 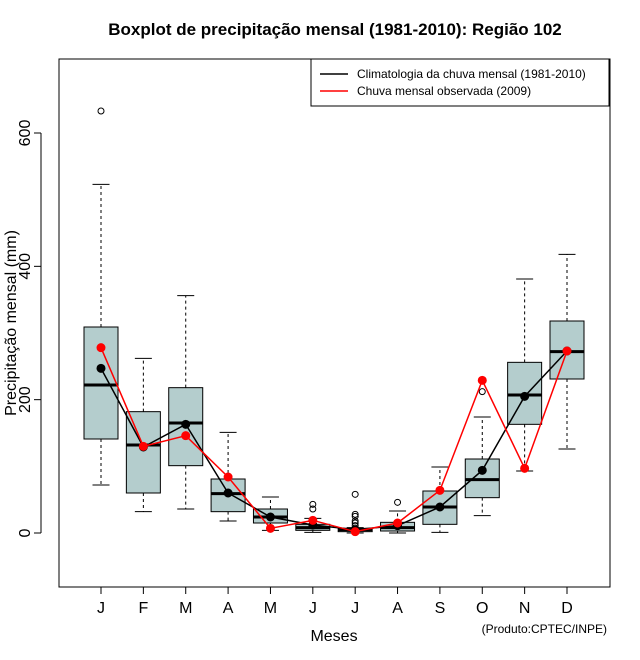 What do you see at coordinates (101, 608) in the screenshot?
I see `x-tick-label-0: J` at bounding box center [101, 608].